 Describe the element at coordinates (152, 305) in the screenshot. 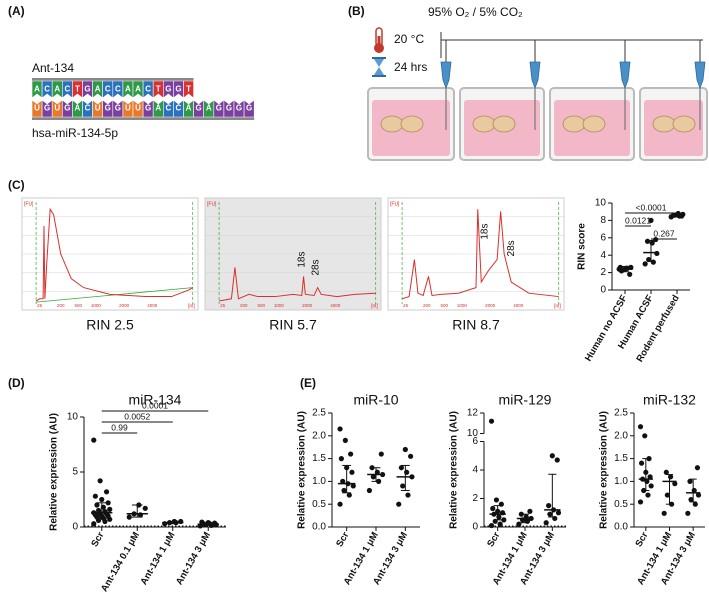

I see `trace-tick: 4000` at that location.